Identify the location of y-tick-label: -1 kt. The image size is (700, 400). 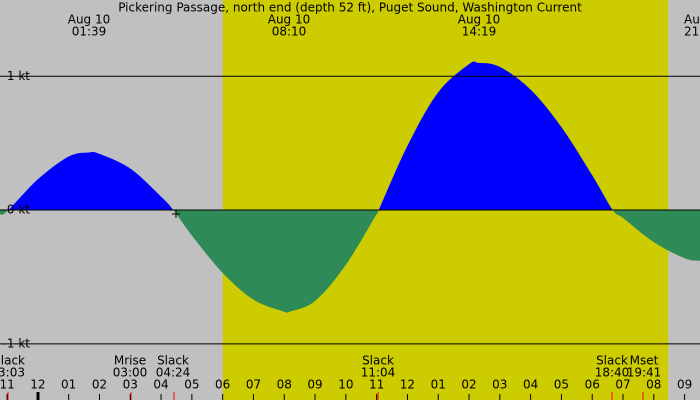
(17, 343).